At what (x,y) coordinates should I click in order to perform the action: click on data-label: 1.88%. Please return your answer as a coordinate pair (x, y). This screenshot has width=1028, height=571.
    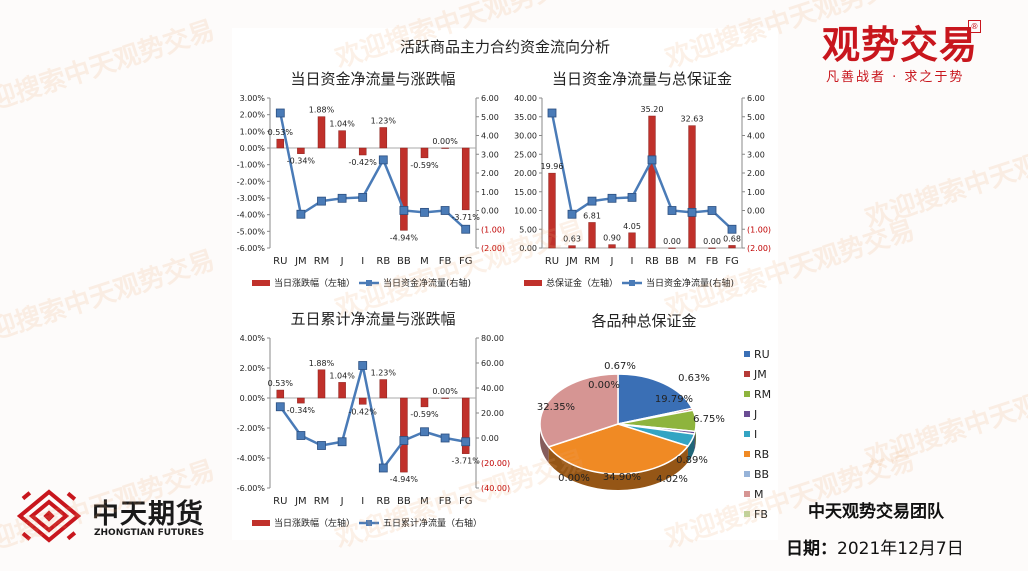
    Looking at the image, I should click on (322, 363).